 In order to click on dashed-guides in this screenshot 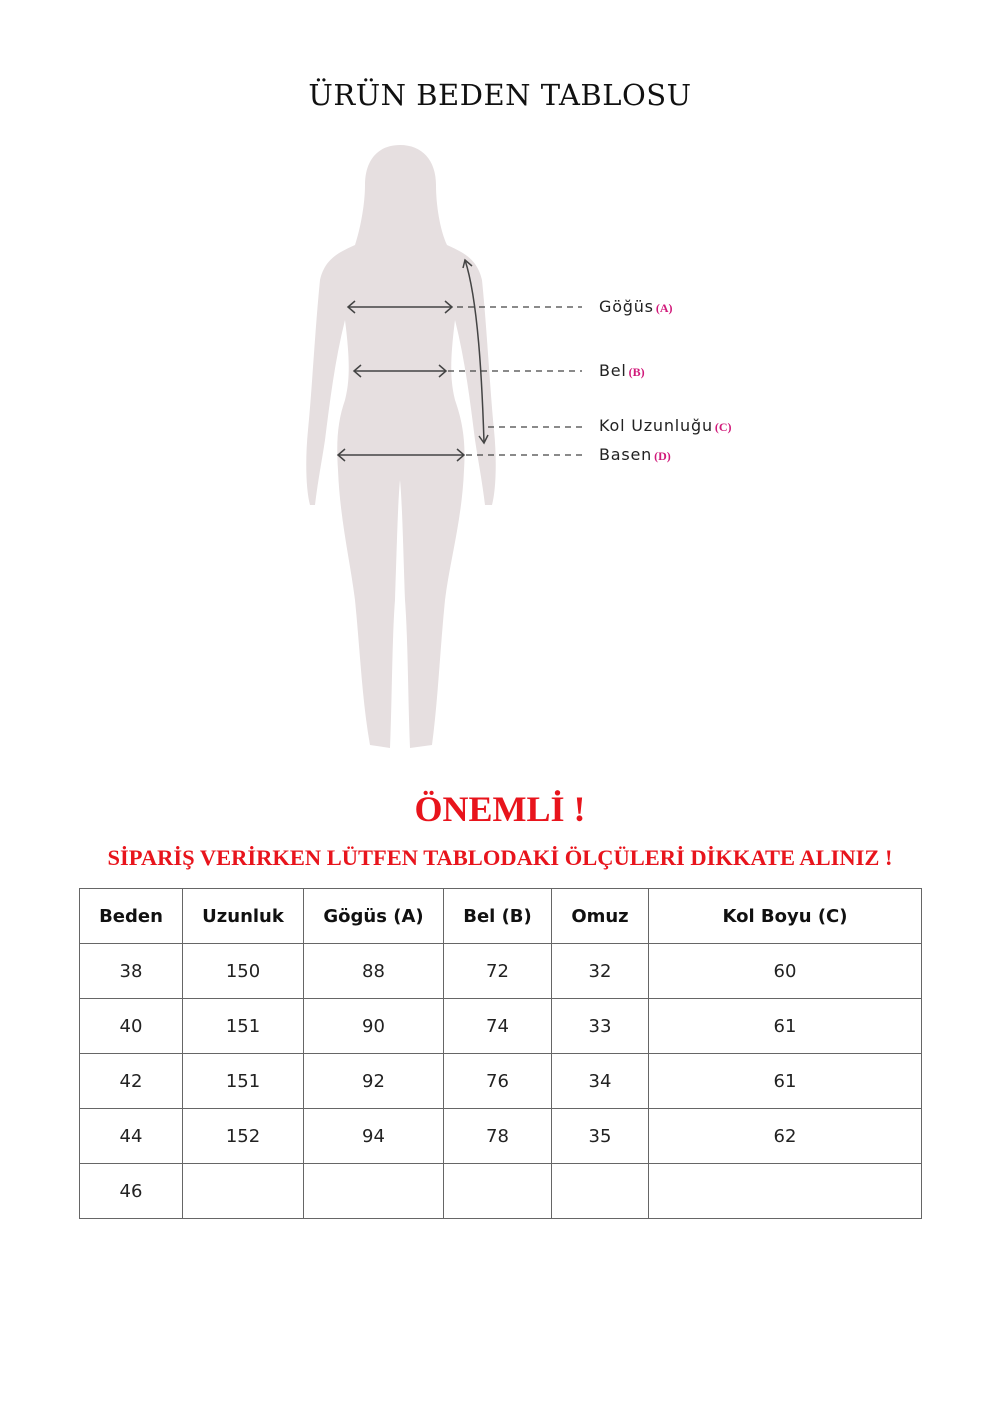, I will do `click(516, 381)`.